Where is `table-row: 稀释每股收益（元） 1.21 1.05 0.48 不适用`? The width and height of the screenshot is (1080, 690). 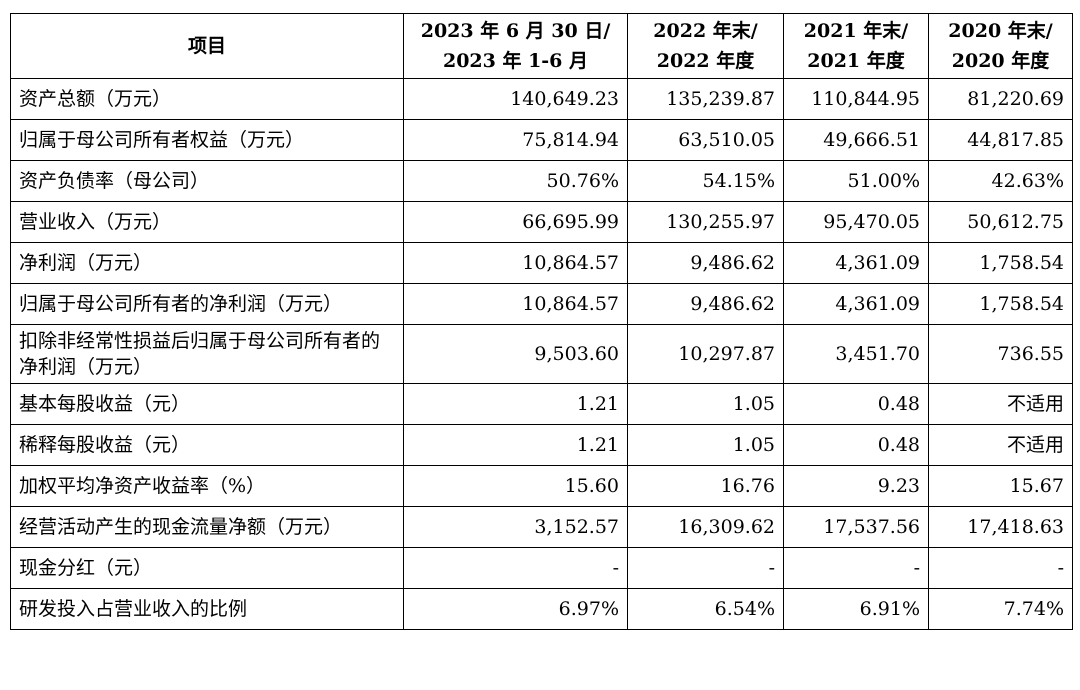 table-row: 稀释每股收益（元） 1.21 1.05 0.48 不适用 is located at coordinates (541, 445).